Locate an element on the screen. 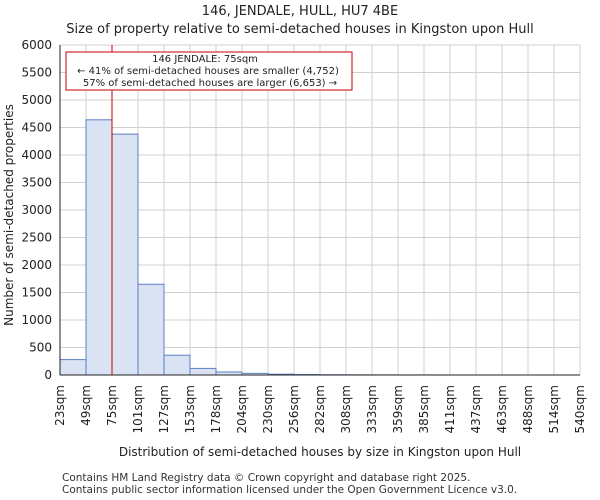  chart-title: 146, JENDALE, HULL, HU7 4BE is located at coordinates (300, 11).